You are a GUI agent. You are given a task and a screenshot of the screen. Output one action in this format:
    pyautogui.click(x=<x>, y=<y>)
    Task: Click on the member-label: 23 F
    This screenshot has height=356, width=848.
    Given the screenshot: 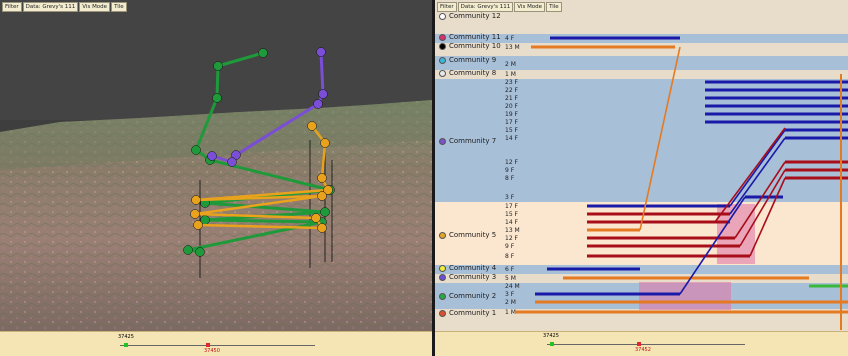 What is the action you would take?
    pyautogui.click(x=511, y=82)
    